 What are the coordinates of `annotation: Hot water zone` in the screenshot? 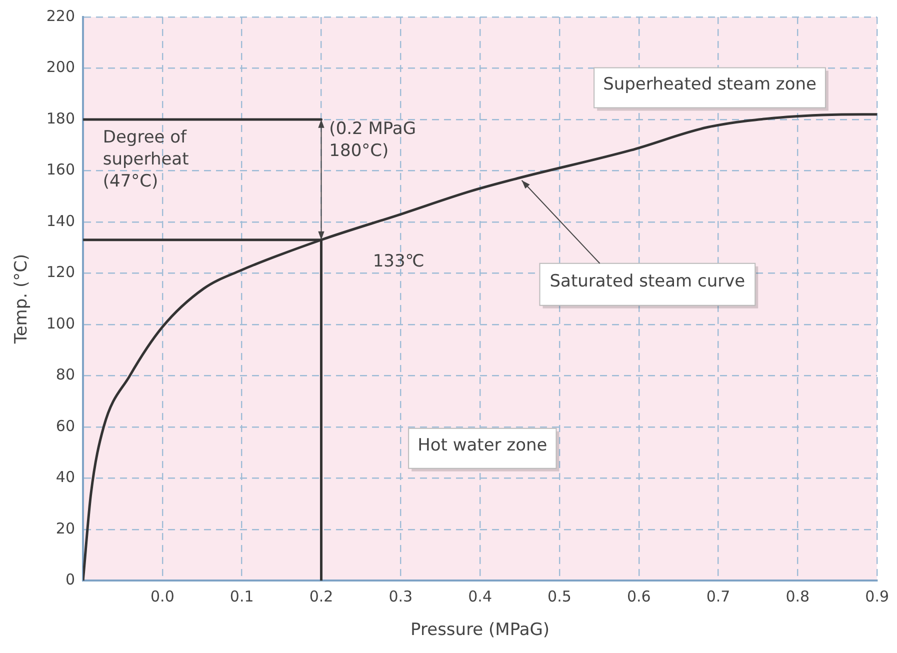 It's located at (483, 445).